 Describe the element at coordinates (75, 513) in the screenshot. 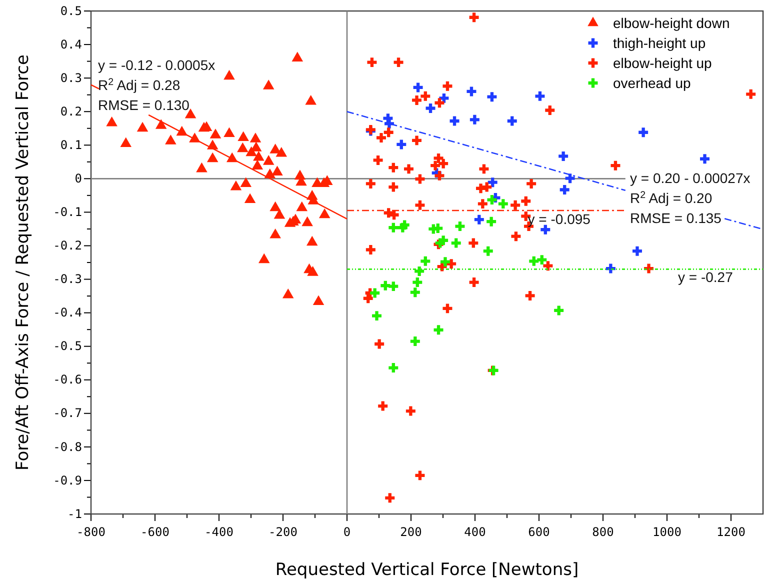

I see `y-tick-label: -1` at that location.